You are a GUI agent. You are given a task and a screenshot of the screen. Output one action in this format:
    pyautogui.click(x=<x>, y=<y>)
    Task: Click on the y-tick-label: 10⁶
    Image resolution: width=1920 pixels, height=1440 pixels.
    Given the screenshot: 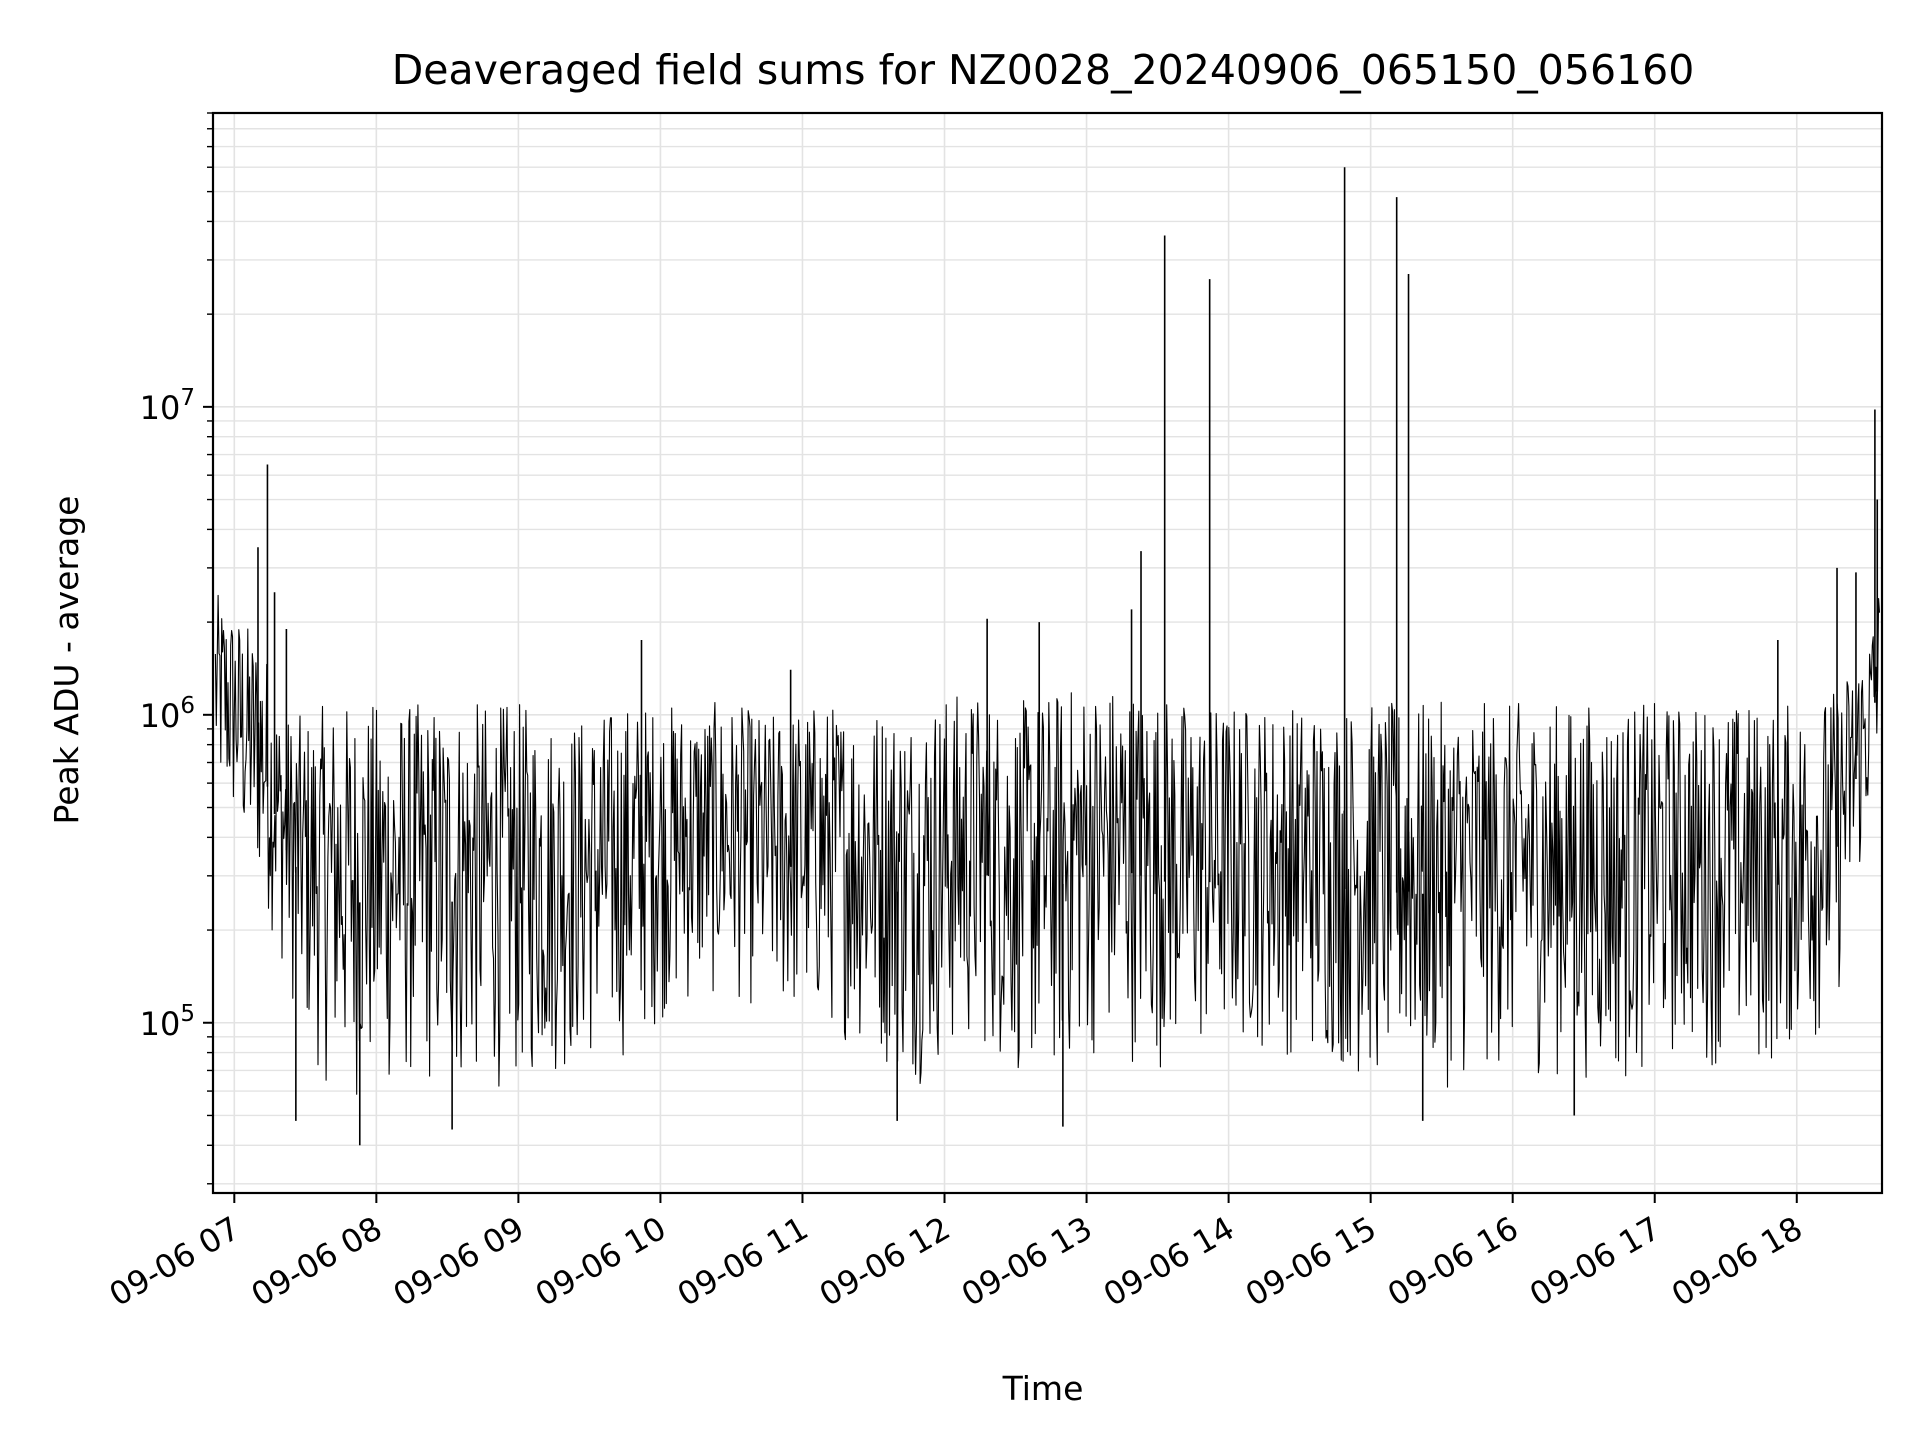 What is the action you would take?
    pyautogui.click(x=167, y=714)
    